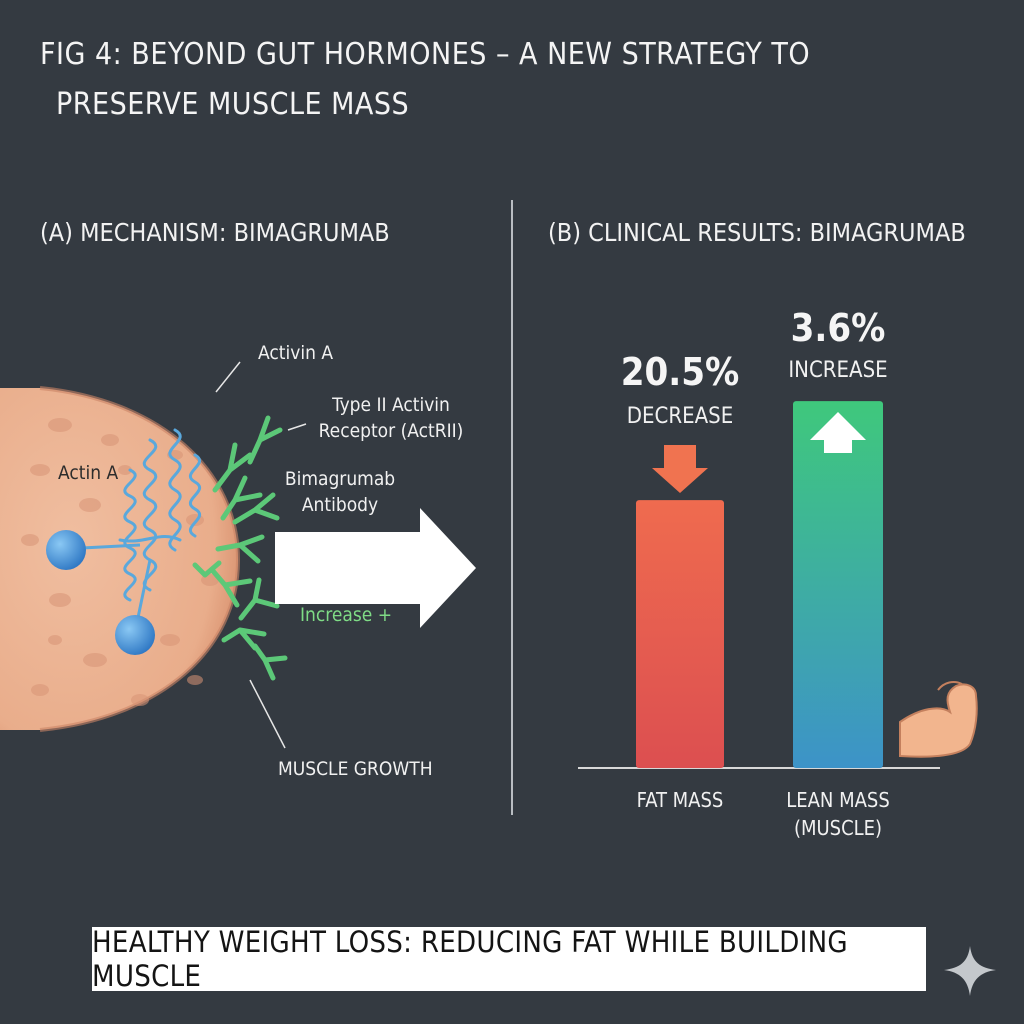 The height and width of the screenshot is (1024, 1024). I want to click on category-label-lean-line2: (MUSCLE), so click(838, 828).